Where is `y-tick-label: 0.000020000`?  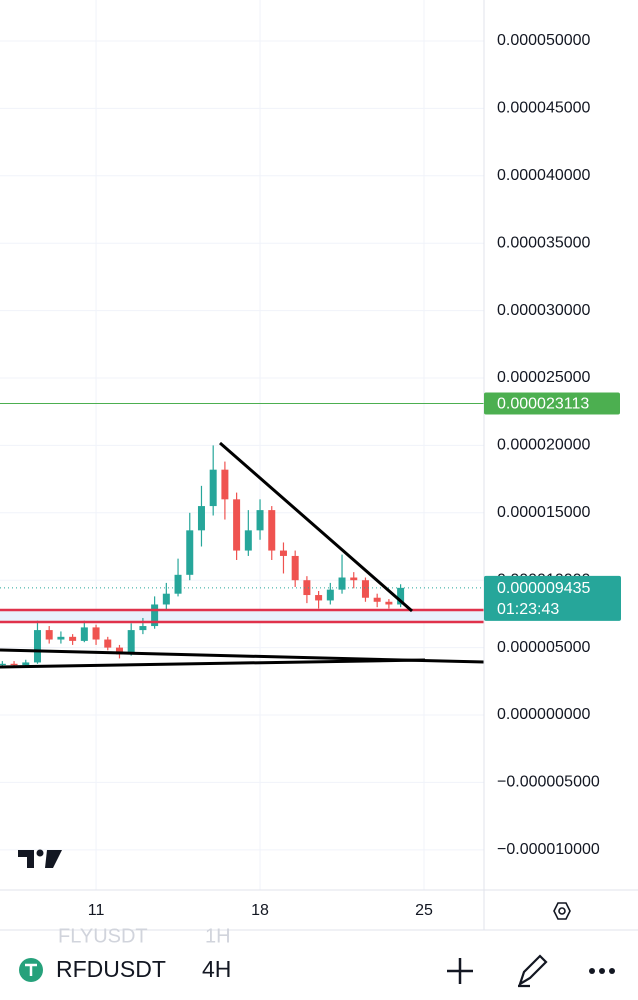
y-tick-label: 0.000020000 is located at coordinates (544, 445).